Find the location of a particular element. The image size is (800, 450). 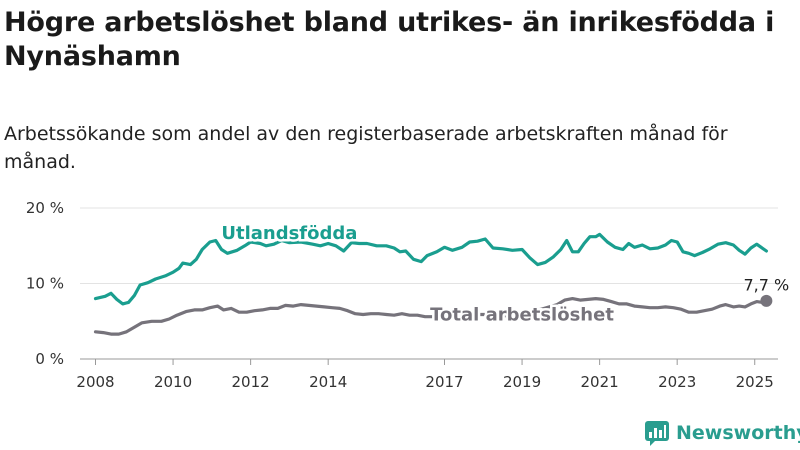

series-label: Utlandsfödda is located at coordinates (289, 233).